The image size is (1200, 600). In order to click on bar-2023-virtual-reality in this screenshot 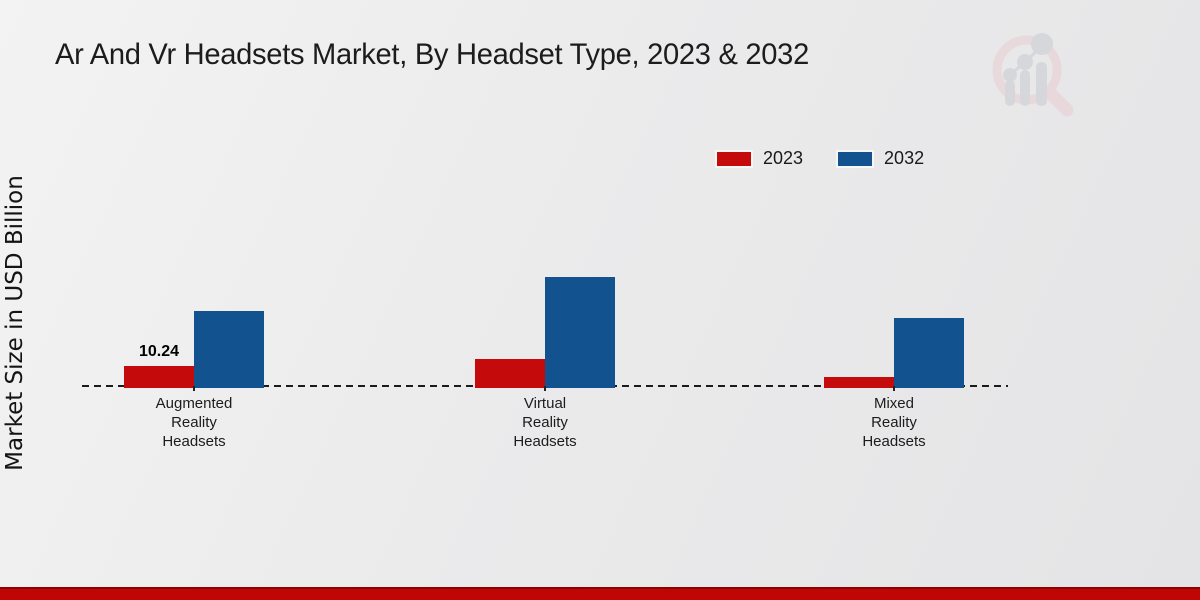, I will do `click(510, 373)`.